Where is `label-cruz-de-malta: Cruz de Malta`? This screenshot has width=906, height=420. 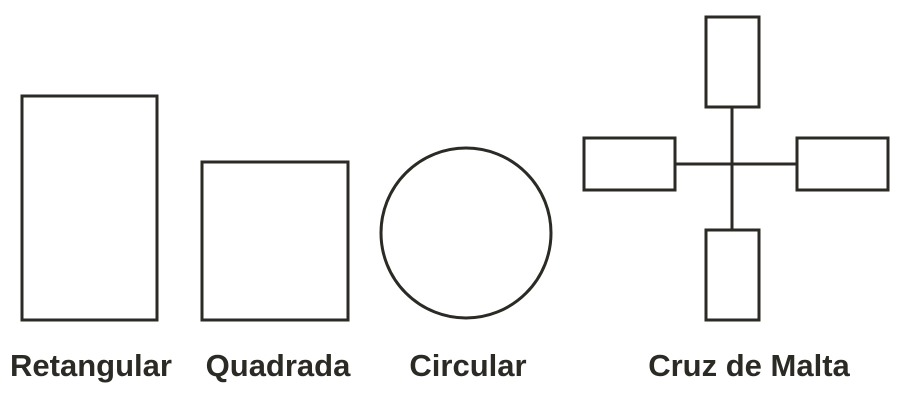 label-cruz-de-malta: Cruz de Malta is located at coordinates (749, 365).